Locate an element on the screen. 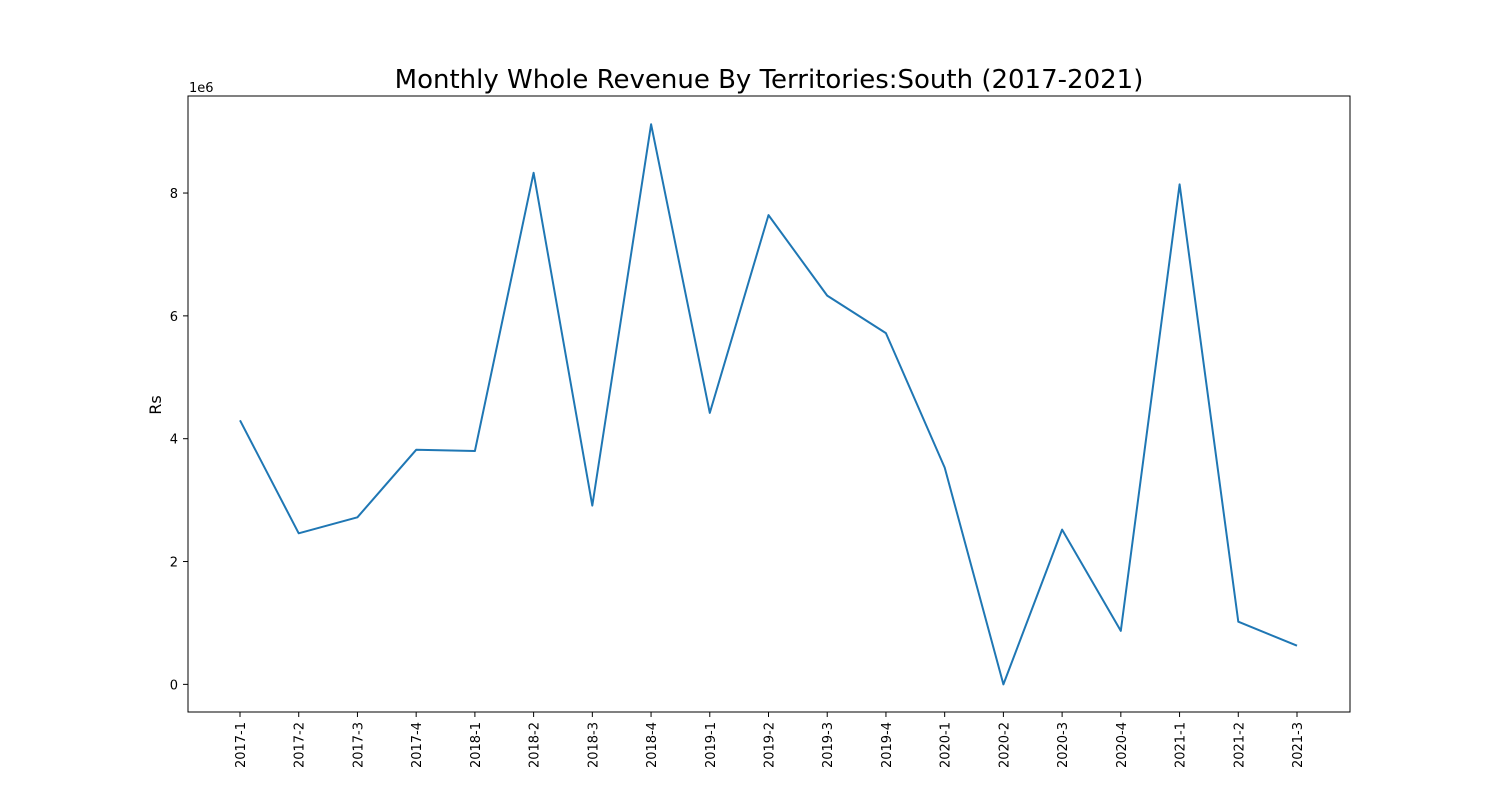 This screenshot has width=1500, height=800. x-tick-label: 2021-2 is located at coordinates (1239, 745).